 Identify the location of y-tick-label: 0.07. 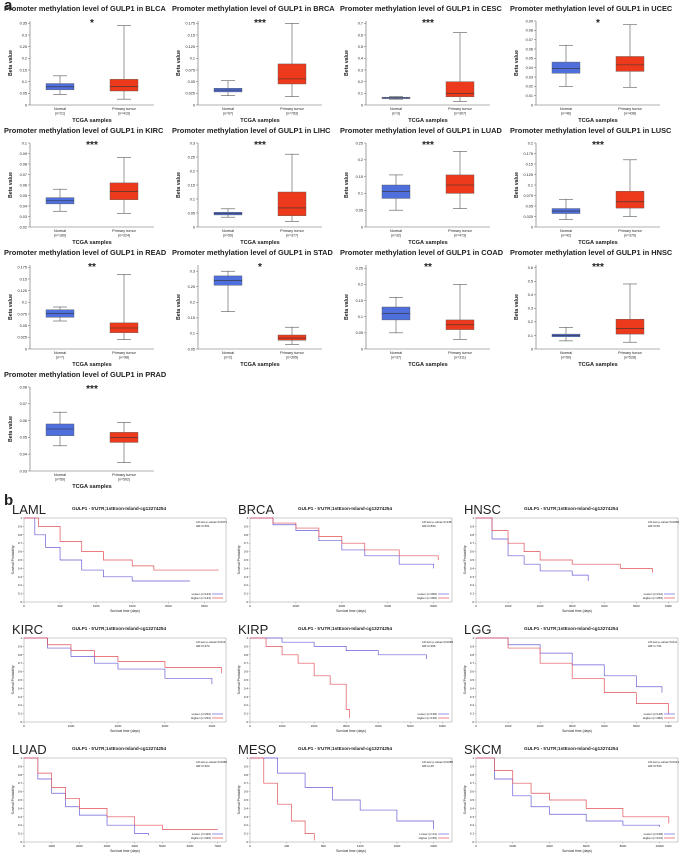
(23, 175).